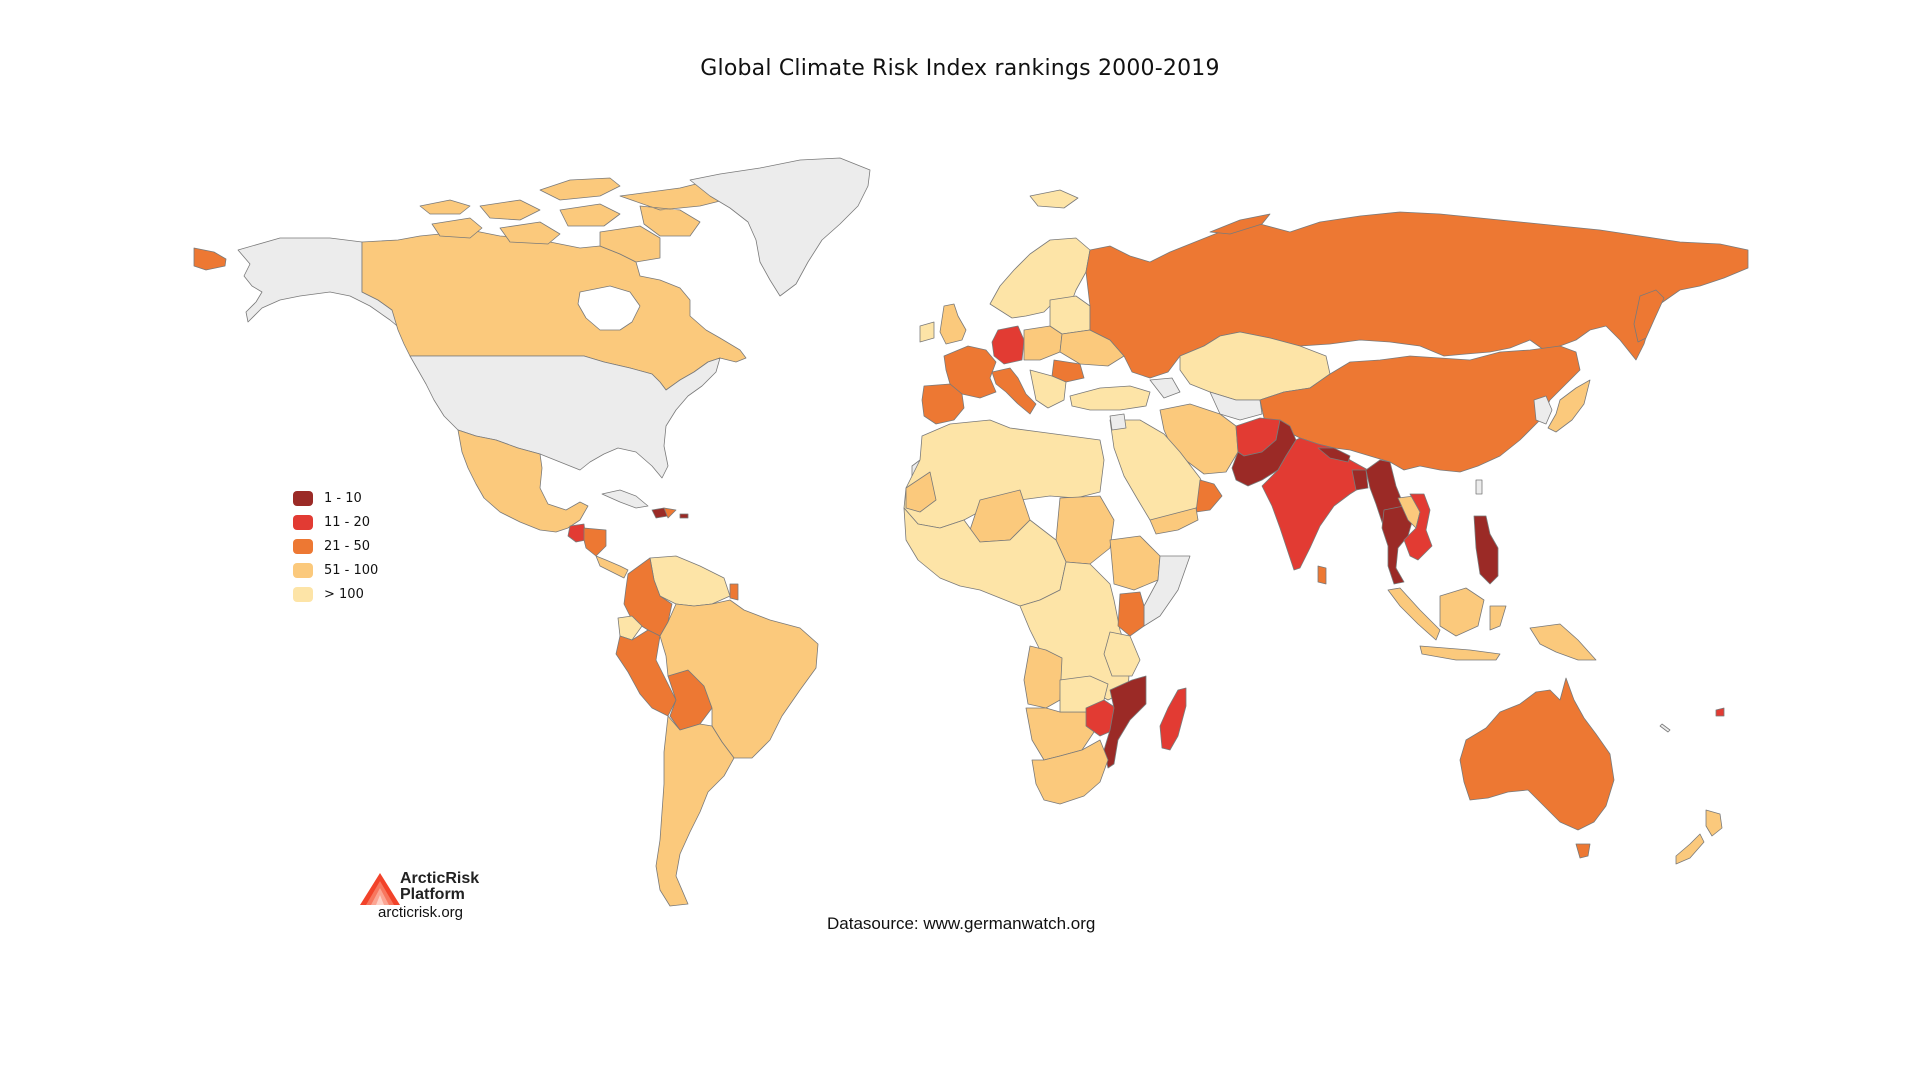 The width and height of the screenshot is (1920, 1080). What do you see at coordinates (943, 404) in the screenshot?
I see `region-iberia` at bounding box center [943, 404].